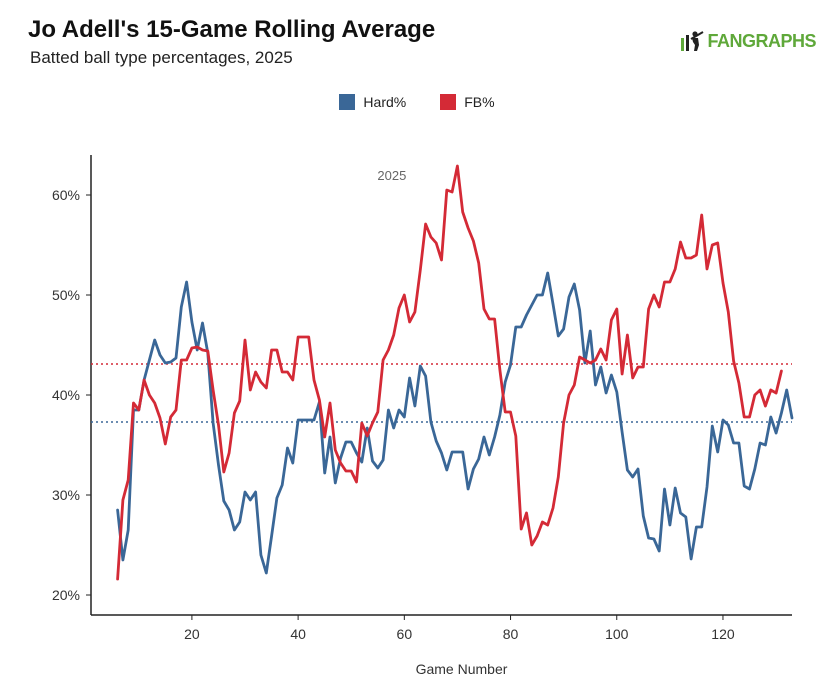 The width and height of the screenshot is (834, 682). What do you see at coordinates (298, 634) in the screenshot?
I see `x-tick-label: 40` at bounding box center [298, 634].